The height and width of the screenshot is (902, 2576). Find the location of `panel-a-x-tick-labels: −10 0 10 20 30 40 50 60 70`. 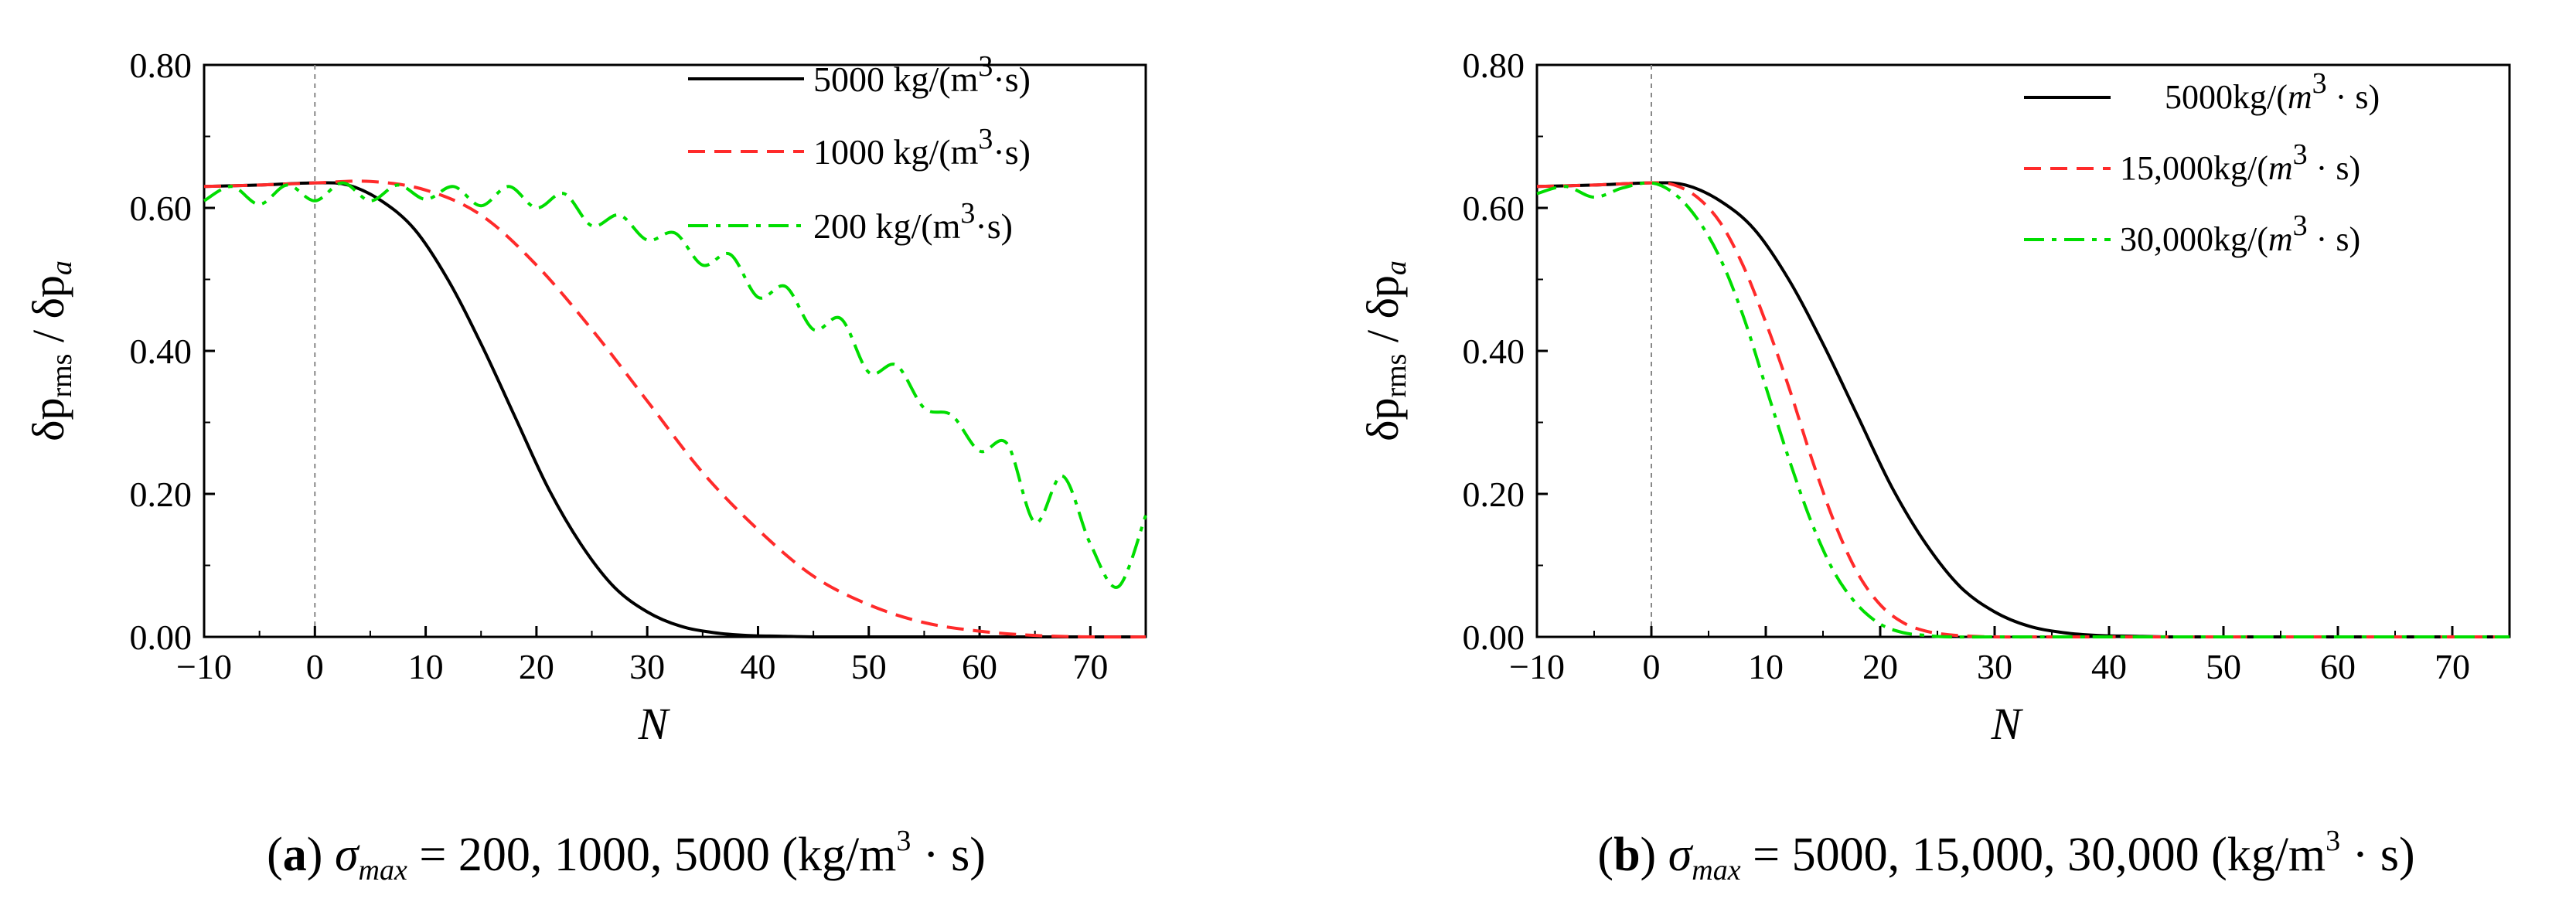

panel-a-x-tick-labels: −10 0 10 20 30 40 50 60 70 is located at coordinates (642, 666).